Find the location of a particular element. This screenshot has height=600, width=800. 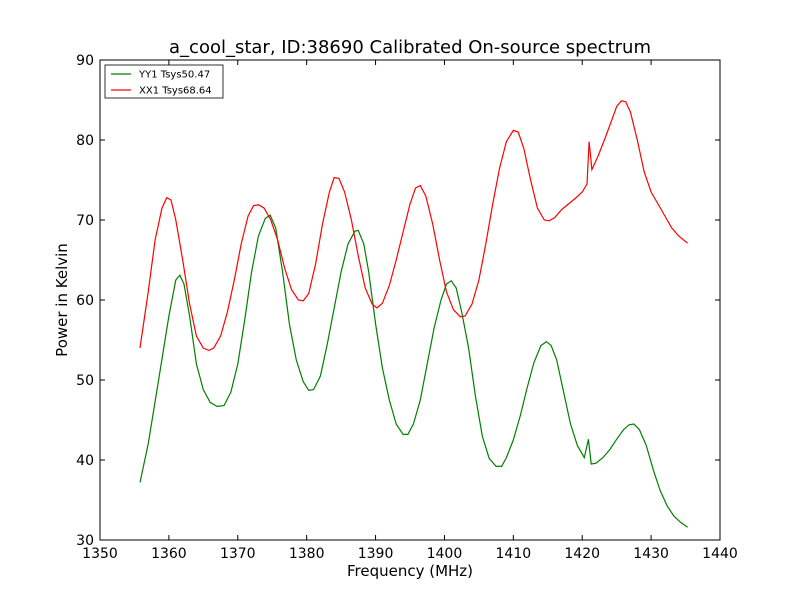

x-tick-label: 1350 is located at coordinates (100, 554).